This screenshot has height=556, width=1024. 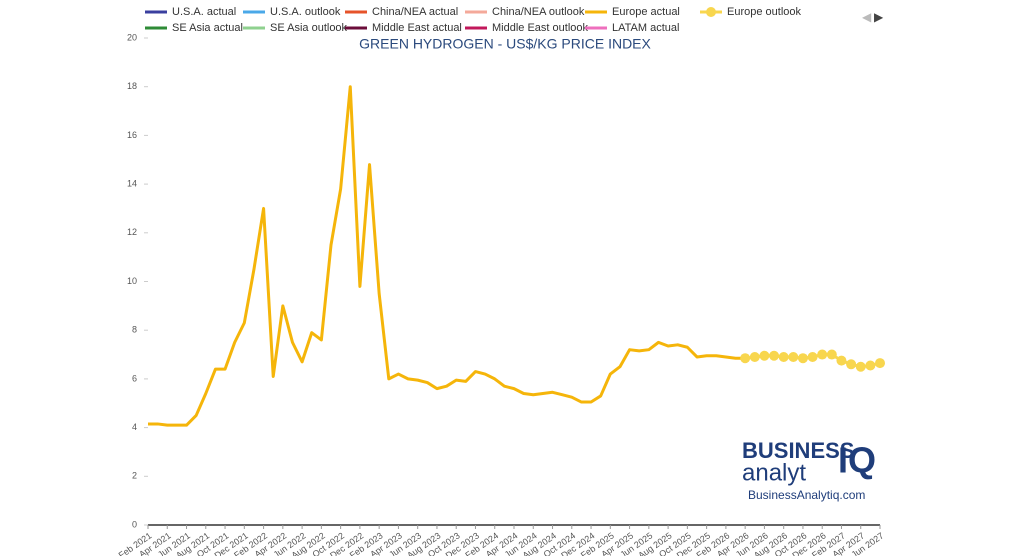 I want to click on y-tick-label: 16, so click(x=132, y=135).